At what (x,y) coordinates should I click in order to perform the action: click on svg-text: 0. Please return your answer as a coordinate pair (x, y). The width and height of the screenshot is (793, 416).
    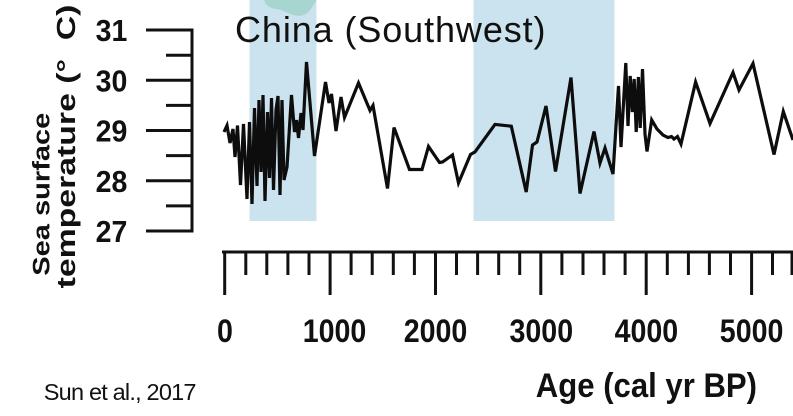
    Looking at the image, I should click on (225, 331).